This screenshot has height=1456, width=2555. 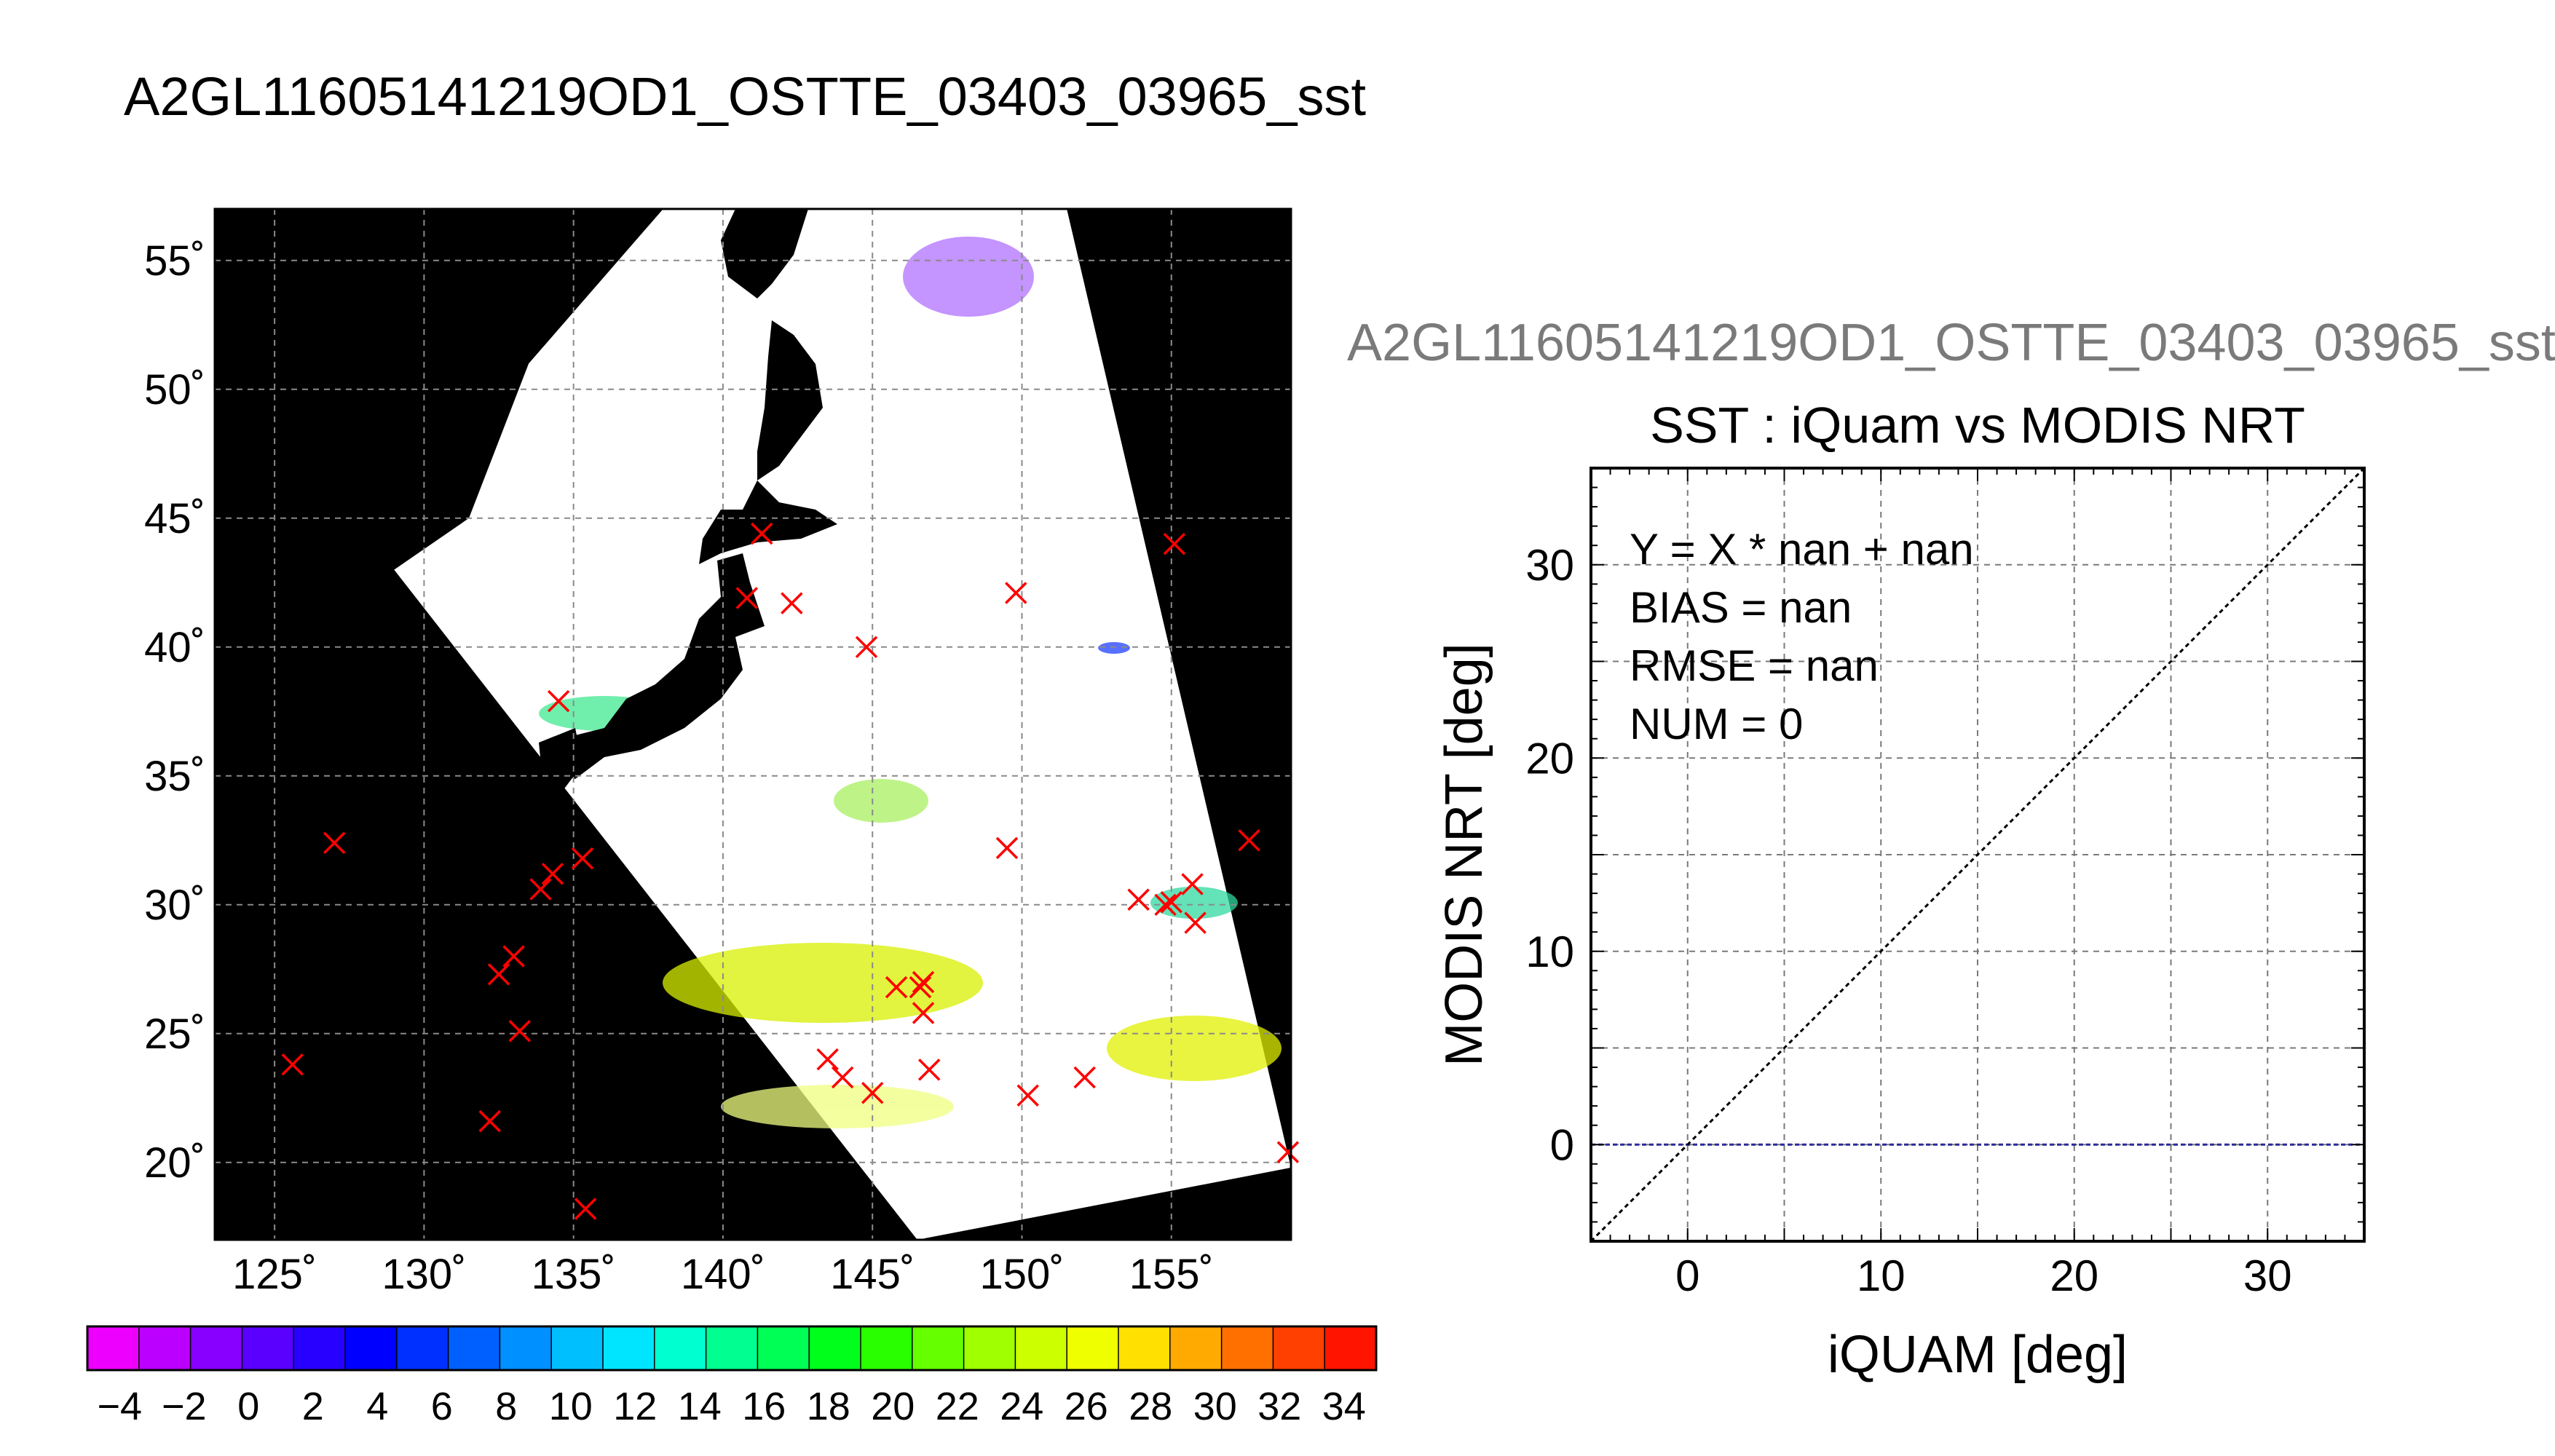 I want to click on map-y-tick-label: 30˚, so click(x=174, y=905).